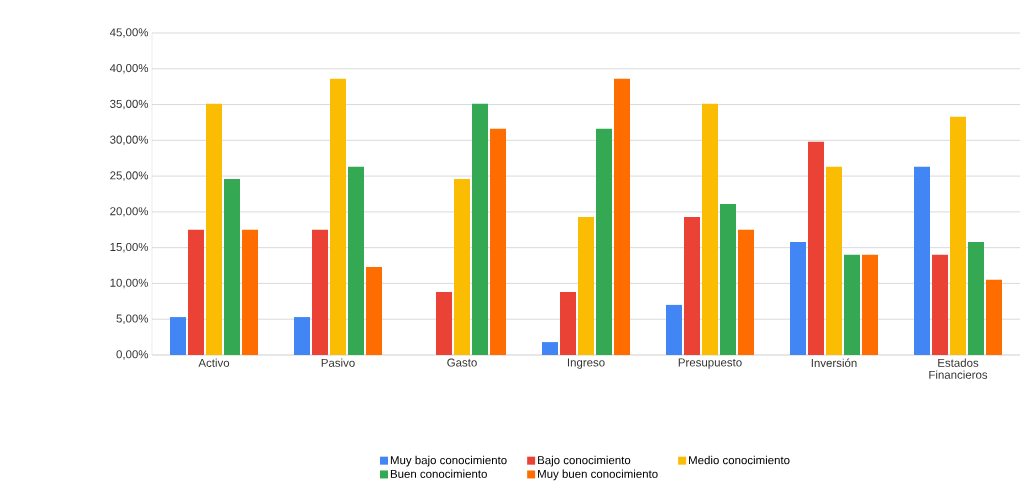  What do you see at coordinates (214, 362) in the screenshot?
I see `x-tick-label: Activo` at bounding box center [214, 362].